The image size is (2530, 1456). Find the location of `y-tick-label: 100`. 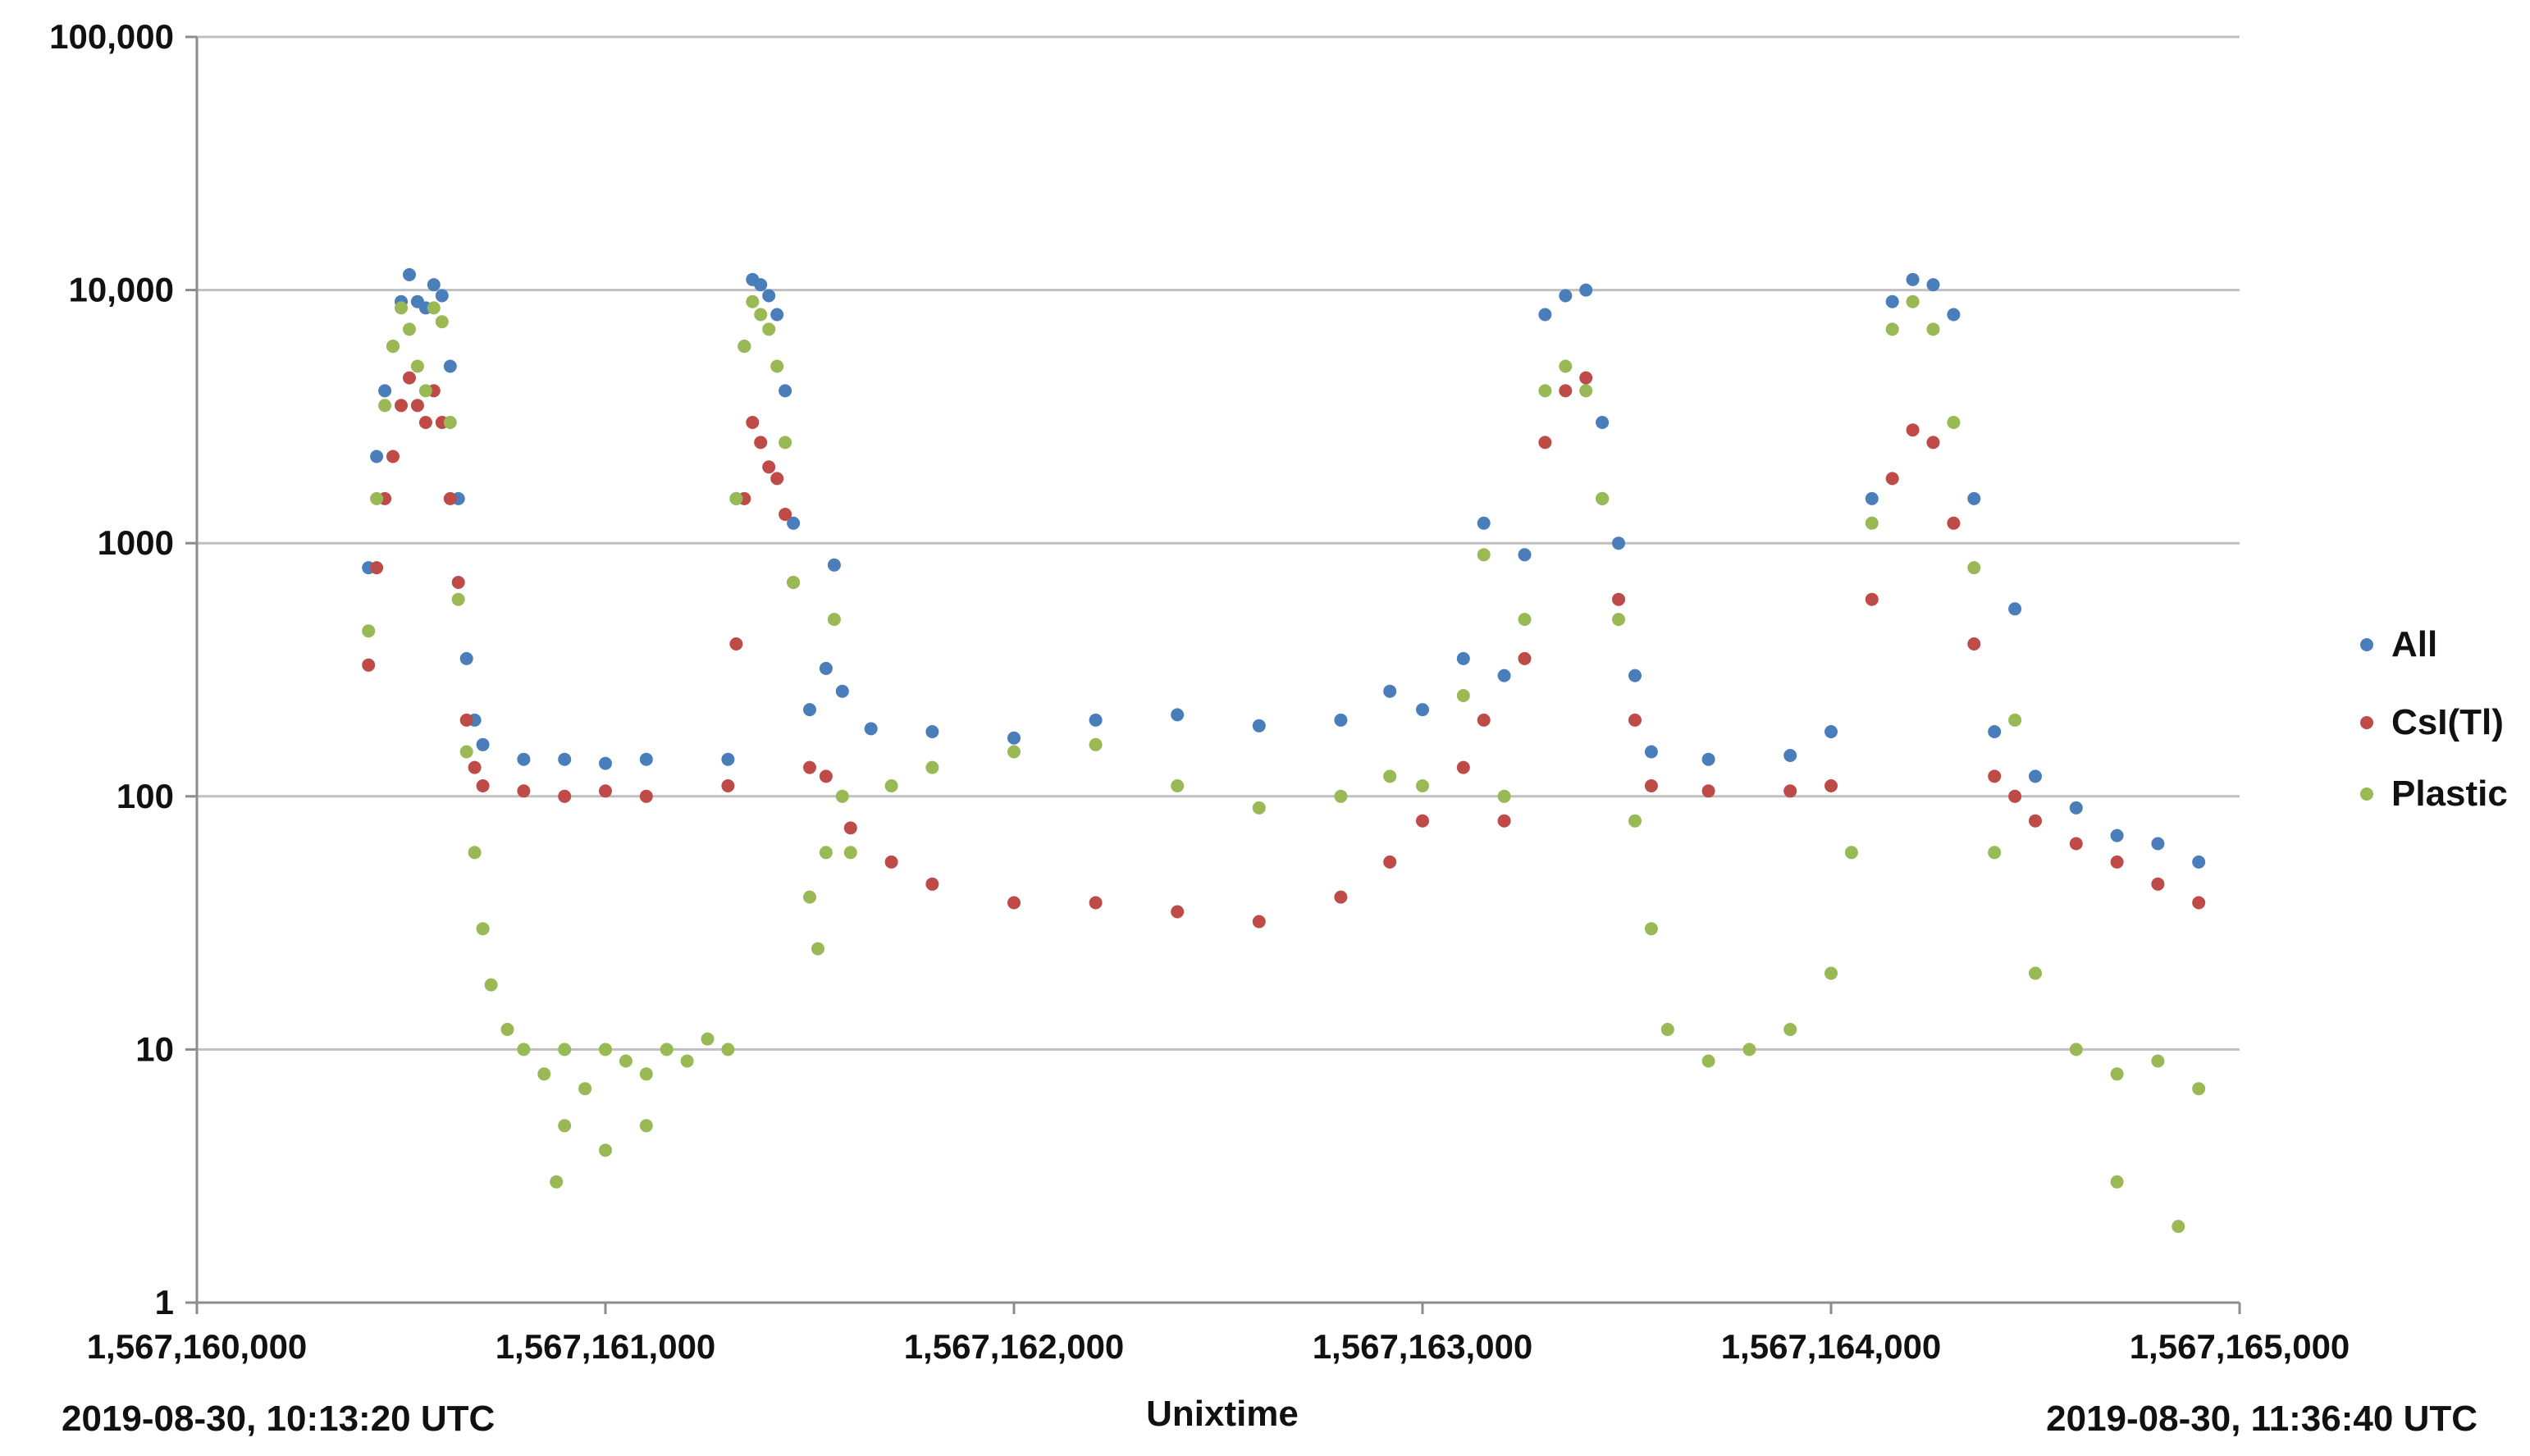

y-tick-label: 100 is located at coordinates (145, 796).